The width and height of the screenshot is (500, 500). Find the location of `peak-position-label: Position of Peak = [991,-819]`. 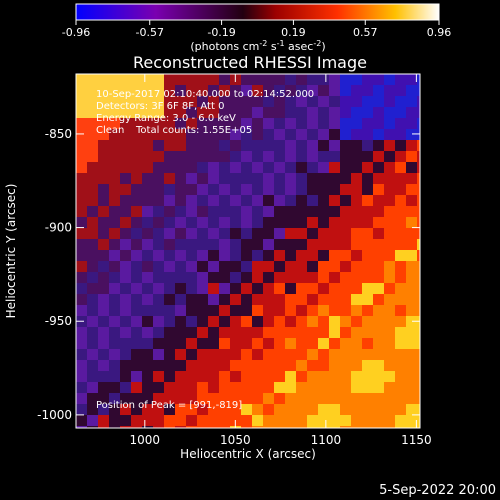

peak-position-label: Position of Peak = [991,-819] is located at coordinates (169, 405).